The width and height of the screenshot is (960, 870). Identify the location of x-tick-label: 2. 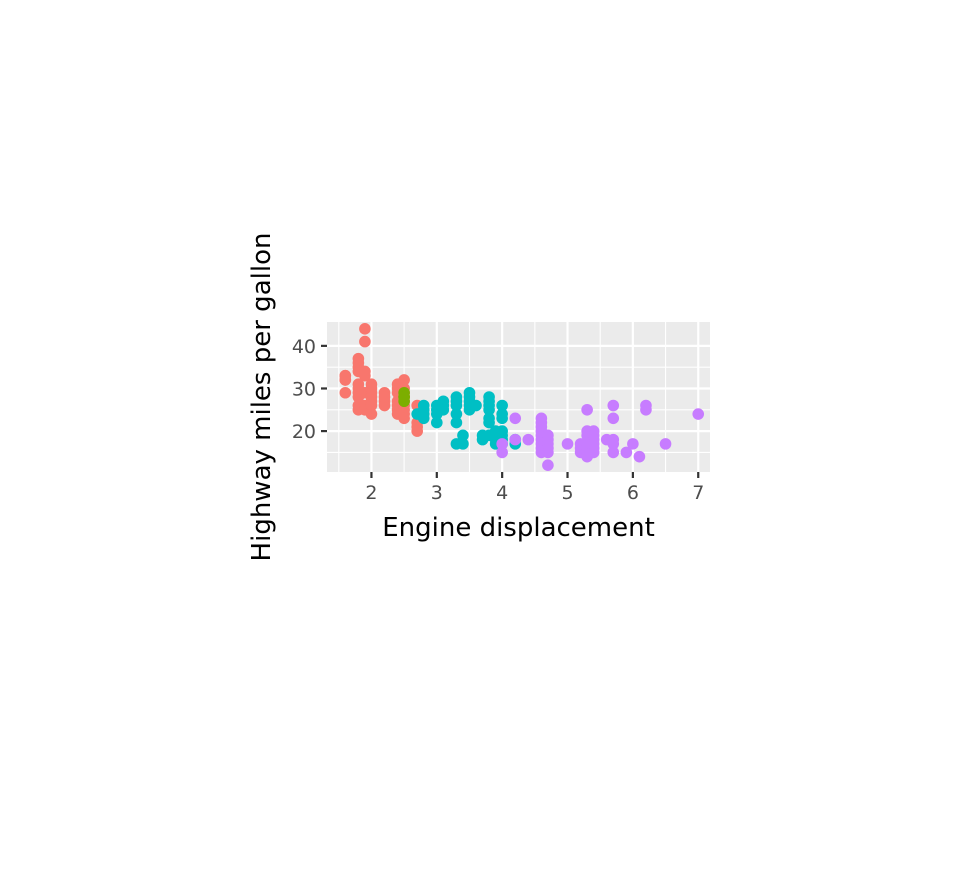
(371, 493).